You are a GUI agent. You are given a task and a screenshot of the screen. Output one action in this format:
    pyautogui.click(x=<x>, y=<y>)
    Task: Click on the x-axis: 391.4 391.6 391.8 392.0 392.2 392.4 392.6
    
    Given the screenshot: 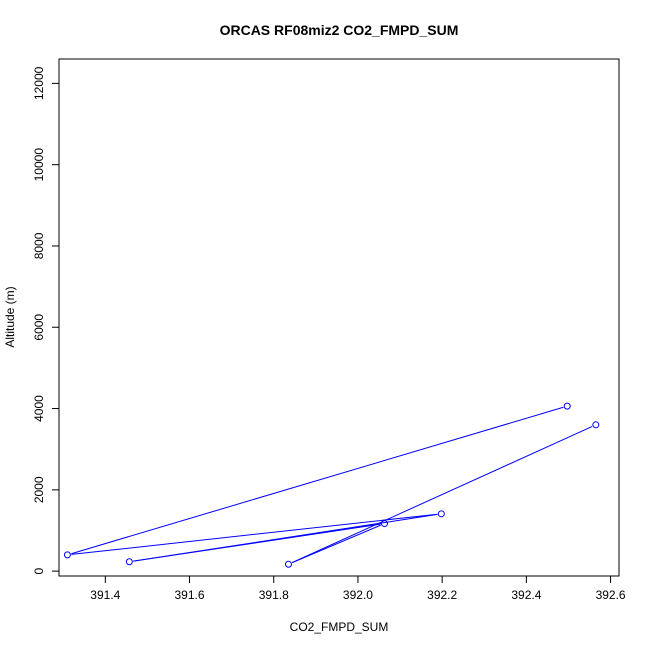 What is the action you would take?
    pyautogui.click(x=358, y=588)
    